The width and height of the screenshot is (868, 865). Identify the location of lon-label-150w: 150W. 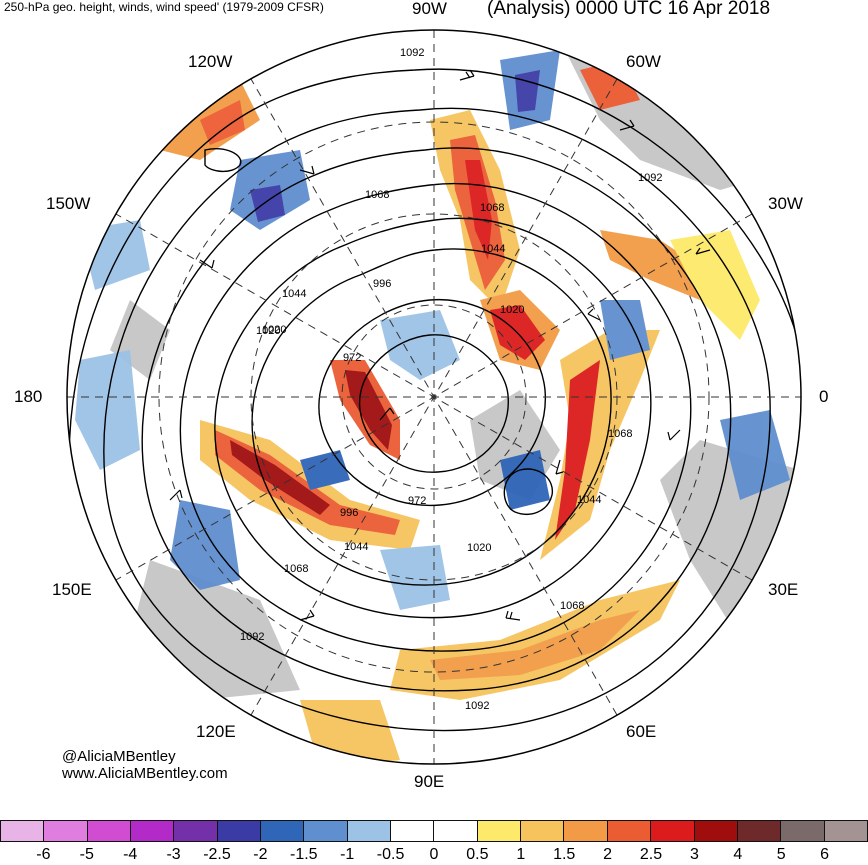
(68, 203).